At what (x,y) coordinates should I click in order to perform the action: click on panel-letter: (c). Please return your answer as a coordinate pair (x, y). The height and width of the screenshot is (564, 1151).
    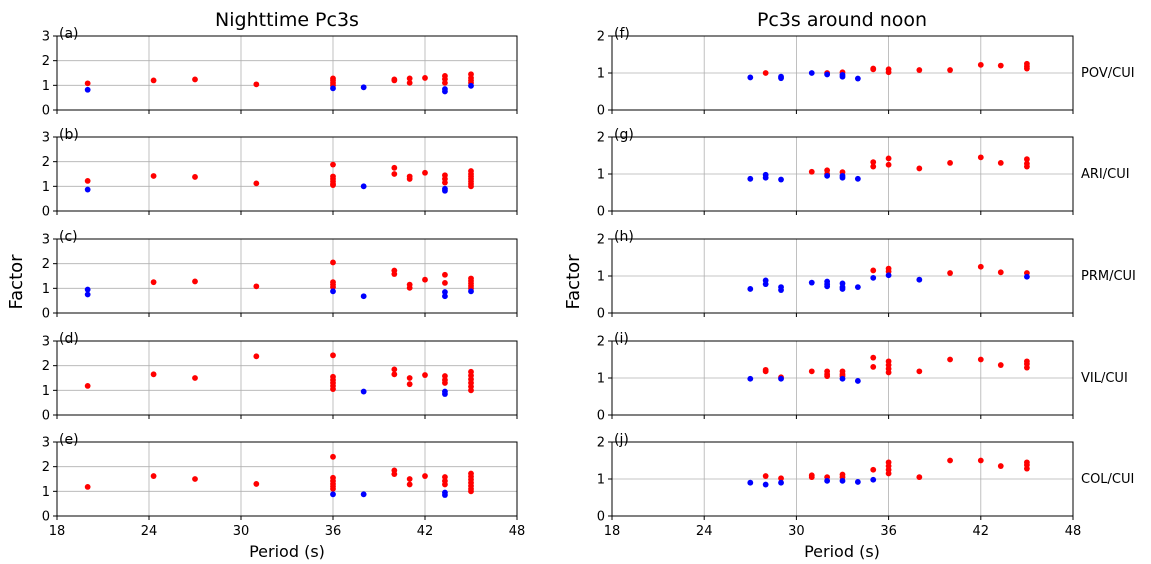
    Looking at the image, I should click on (68, 237).